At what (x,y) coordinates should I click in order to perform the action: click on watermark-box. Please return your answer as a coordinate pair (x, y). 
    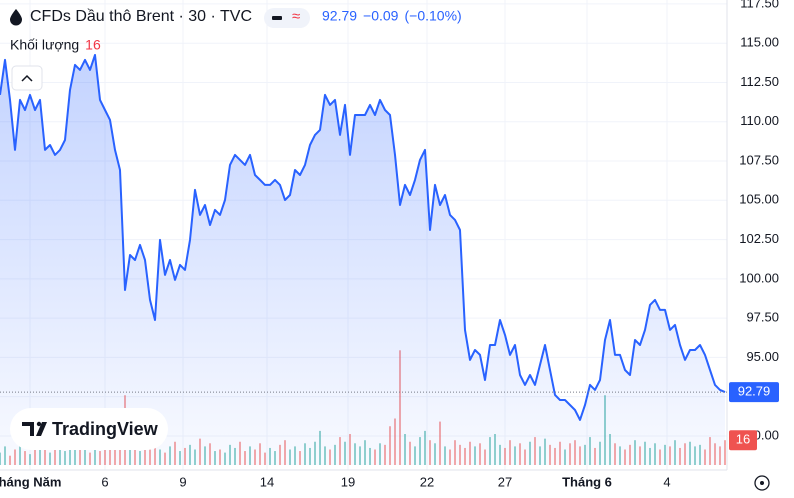
    Looking at the image, I should click on (89, 429).